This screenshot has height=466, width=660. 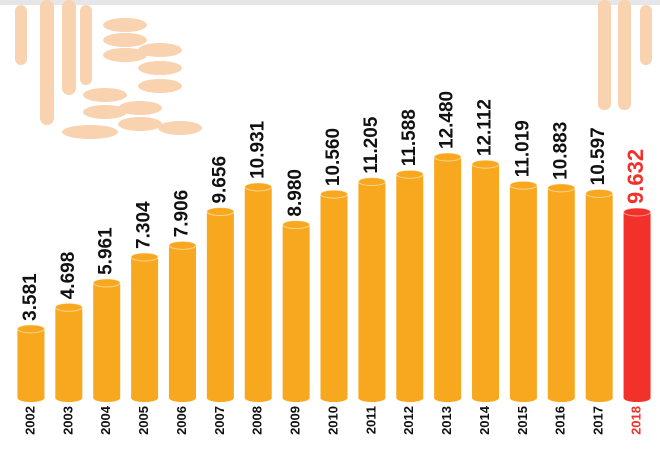 What do you see at coordinates (67, 420) in the screenshot?
I see `x-tick-label: 2003` at bounding box center [67, 420].